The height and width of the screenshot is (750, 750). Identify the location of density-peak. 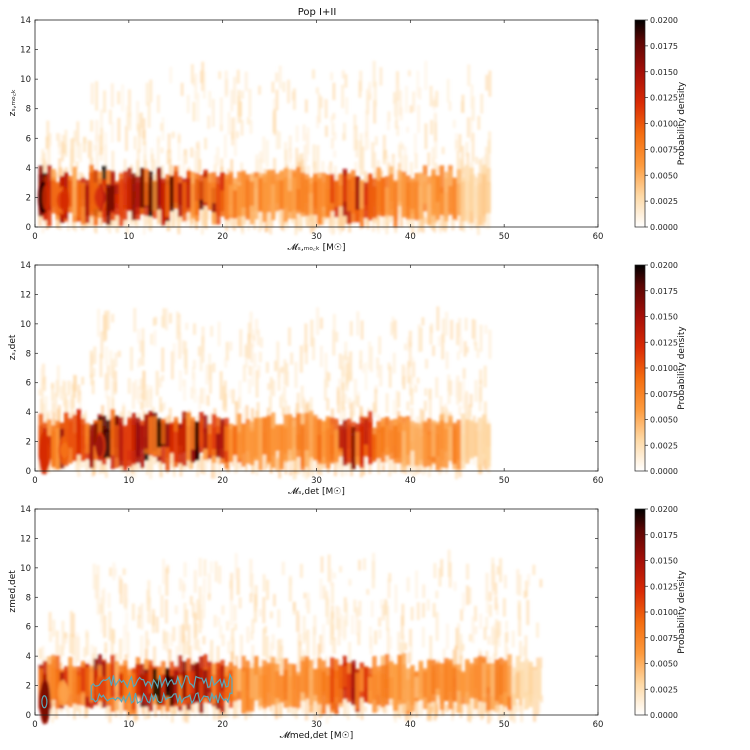
(99, 197).